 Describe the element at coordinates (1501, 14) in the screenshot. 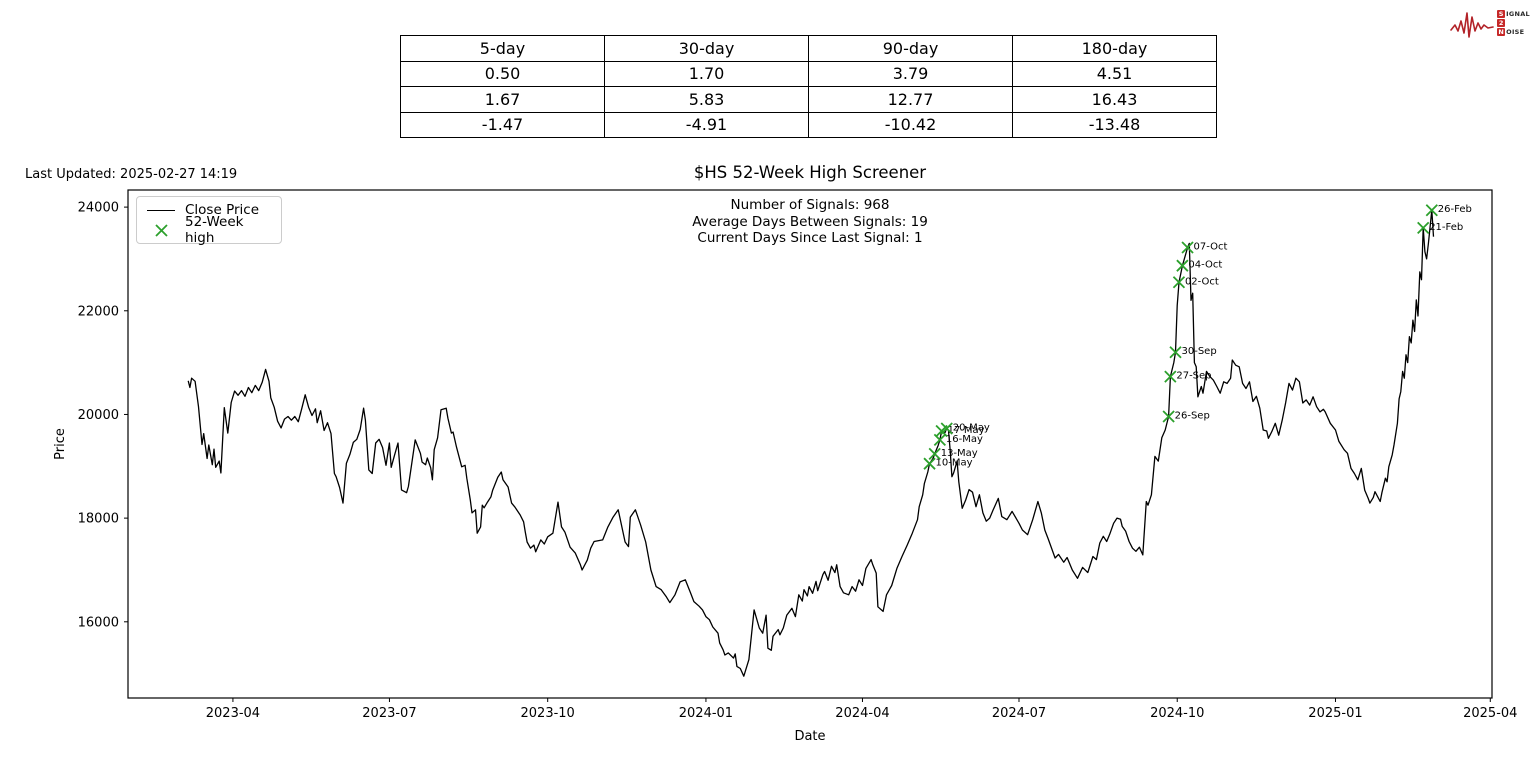

I see `logo-letter-s: S` at that location.